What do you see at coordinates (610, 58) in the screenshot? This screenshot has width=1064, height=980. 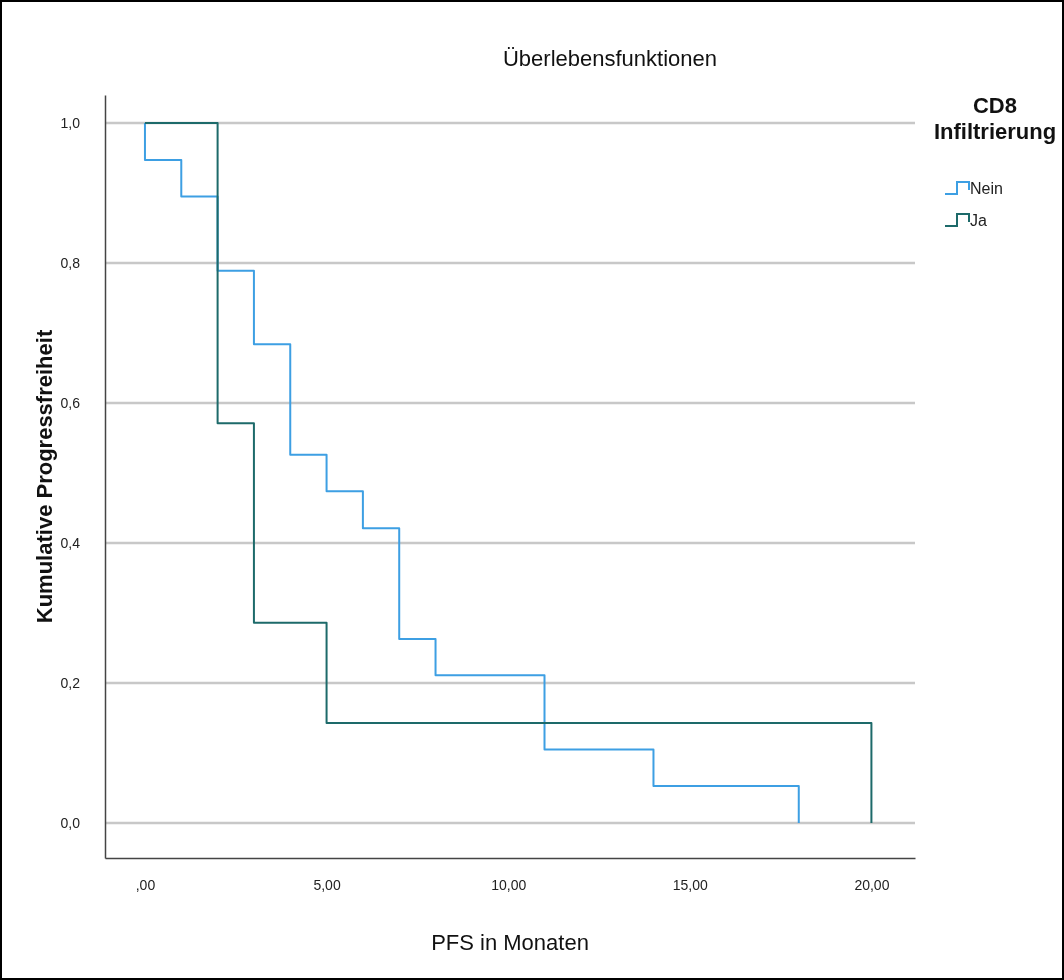 I see `chart-title: Überlebensfunktionen` at bounding box center [610, 58].